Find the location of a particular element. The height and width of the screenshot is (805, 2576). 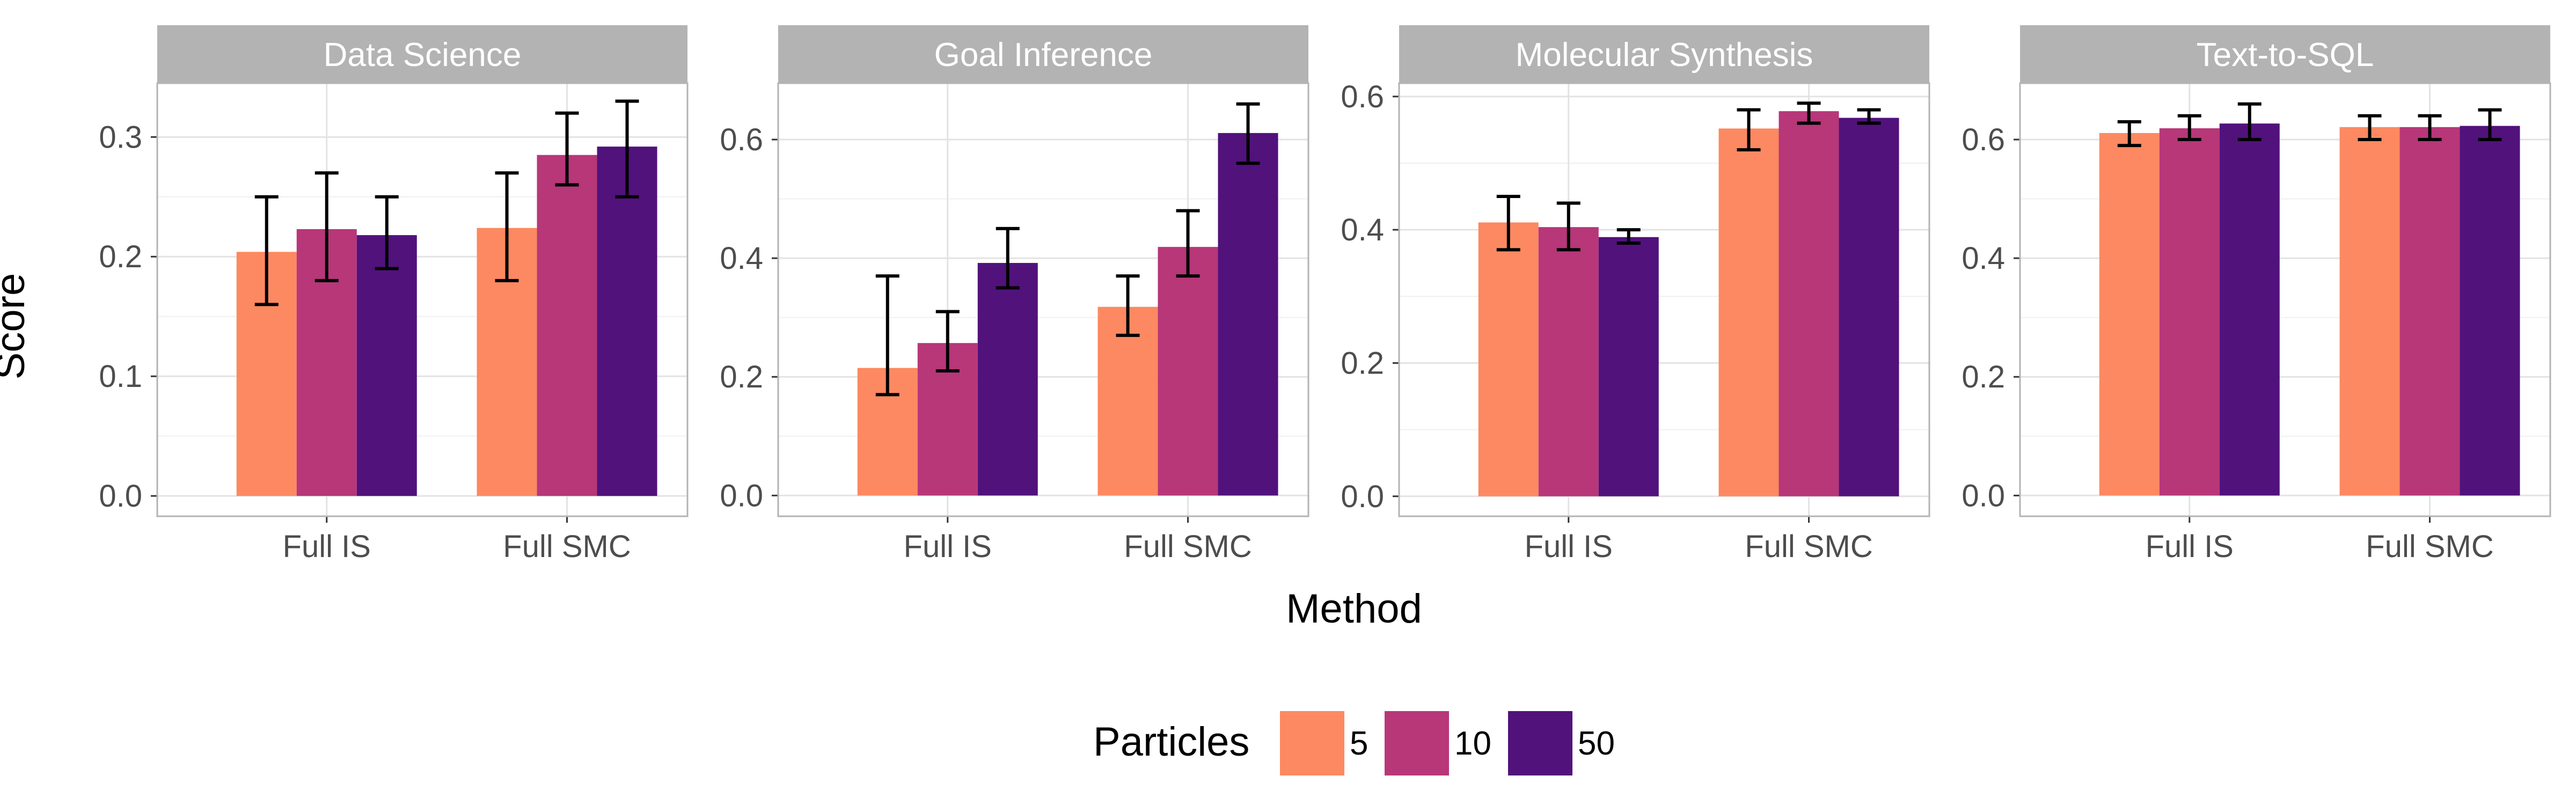

error-bar-goal-inference-full-is-p5 is located at coordinates (887, 335).